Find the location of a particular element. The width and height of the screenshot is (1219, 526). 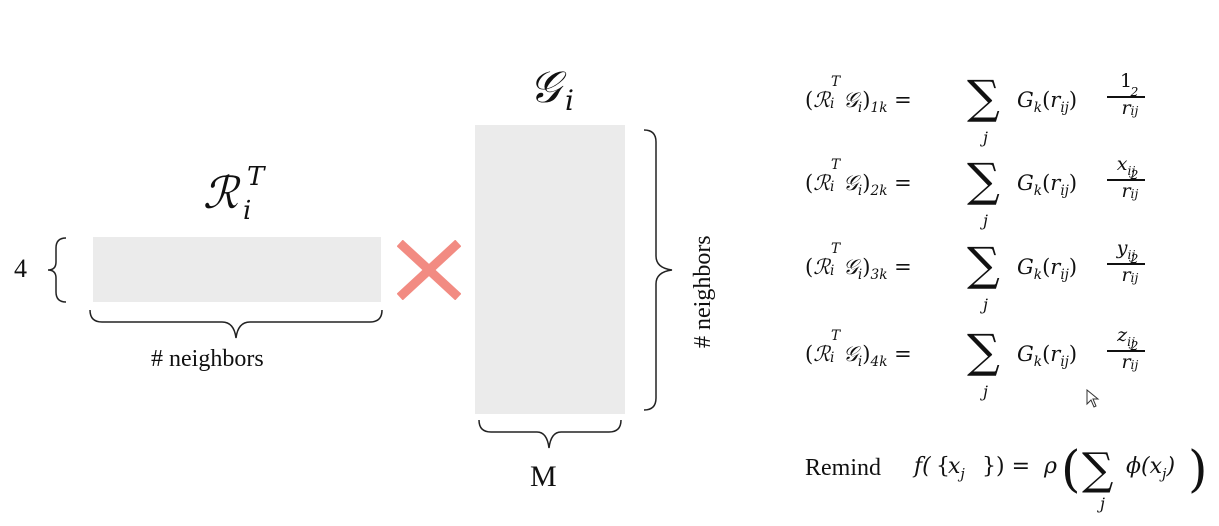

fraction-numerator: zij is located at coordinates (1126, 336).